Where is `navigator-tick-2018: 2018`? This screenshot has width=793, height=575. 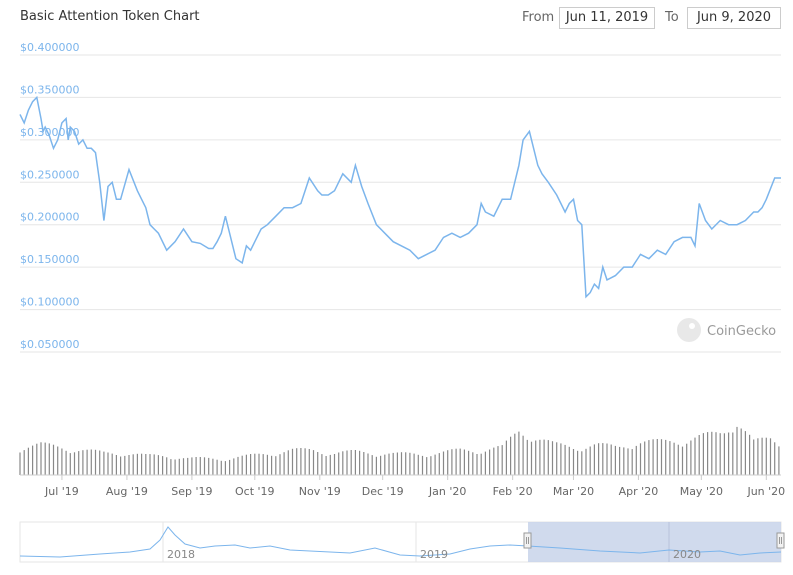 navigator-tick-2018: 2018 is located at coordinates (181, 554).